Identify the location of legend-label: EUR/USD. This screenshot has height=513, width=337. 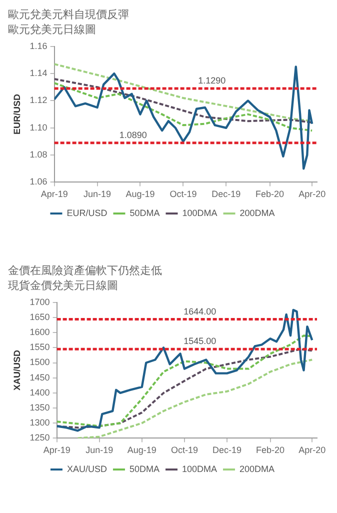
(87, 213).